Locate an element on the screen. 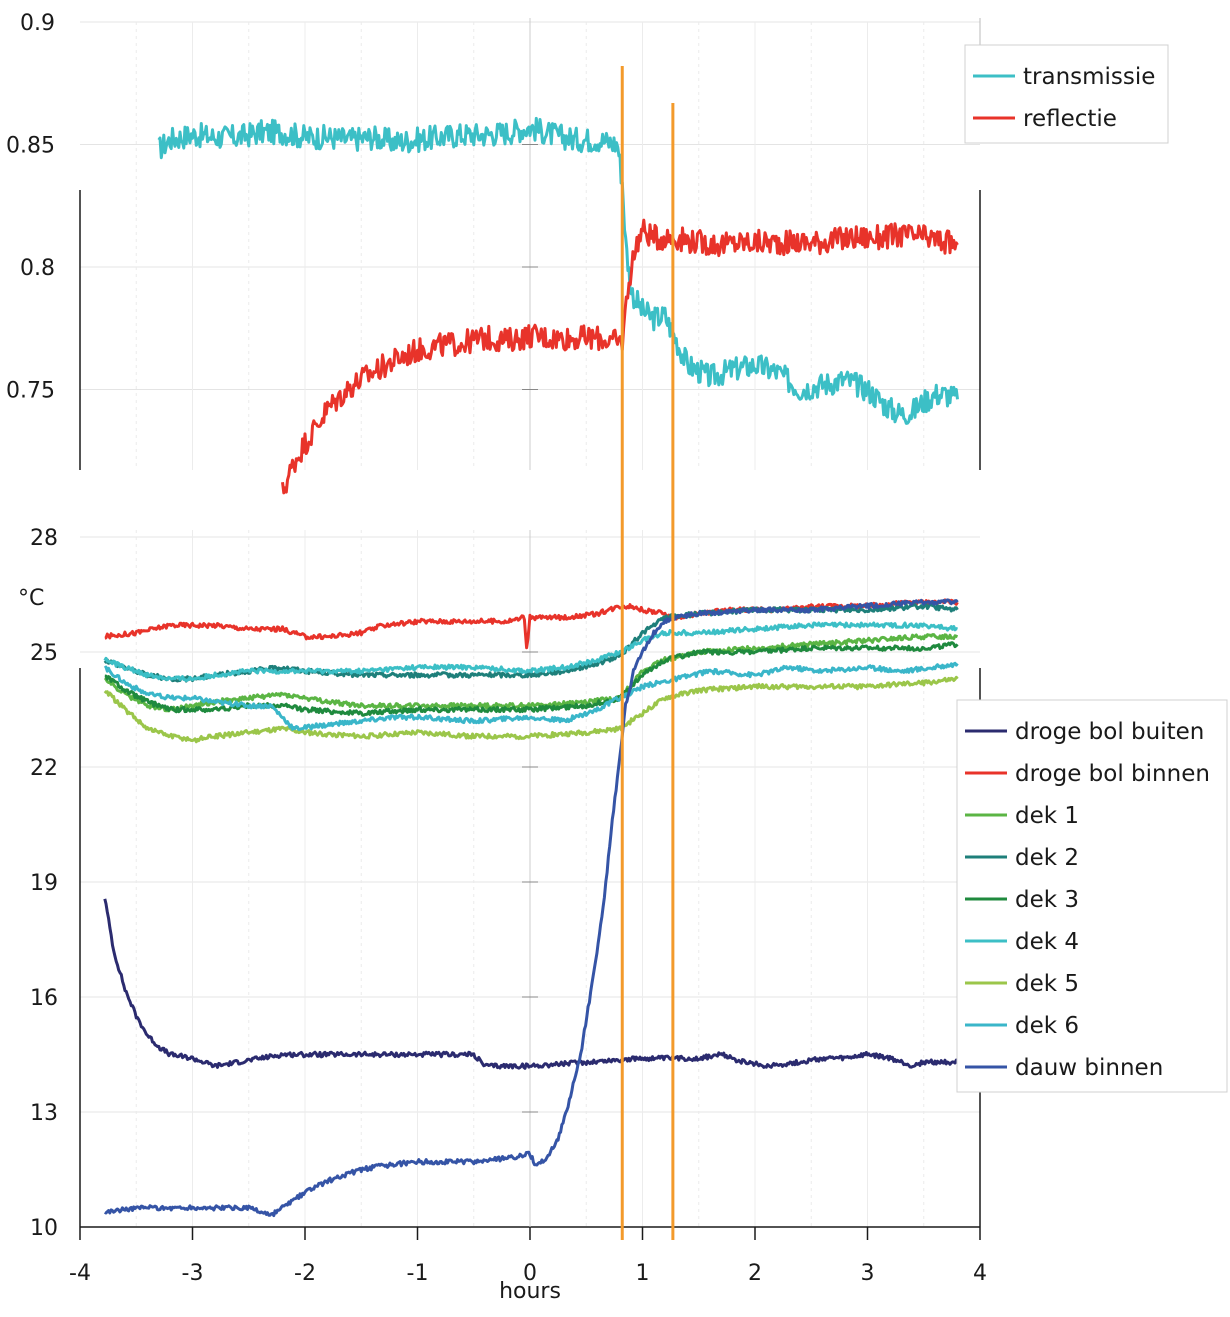 Image resolution: width=1230 pixels, height=1317 pixels. series-line-reflectie is located at coordinates (620, 356).